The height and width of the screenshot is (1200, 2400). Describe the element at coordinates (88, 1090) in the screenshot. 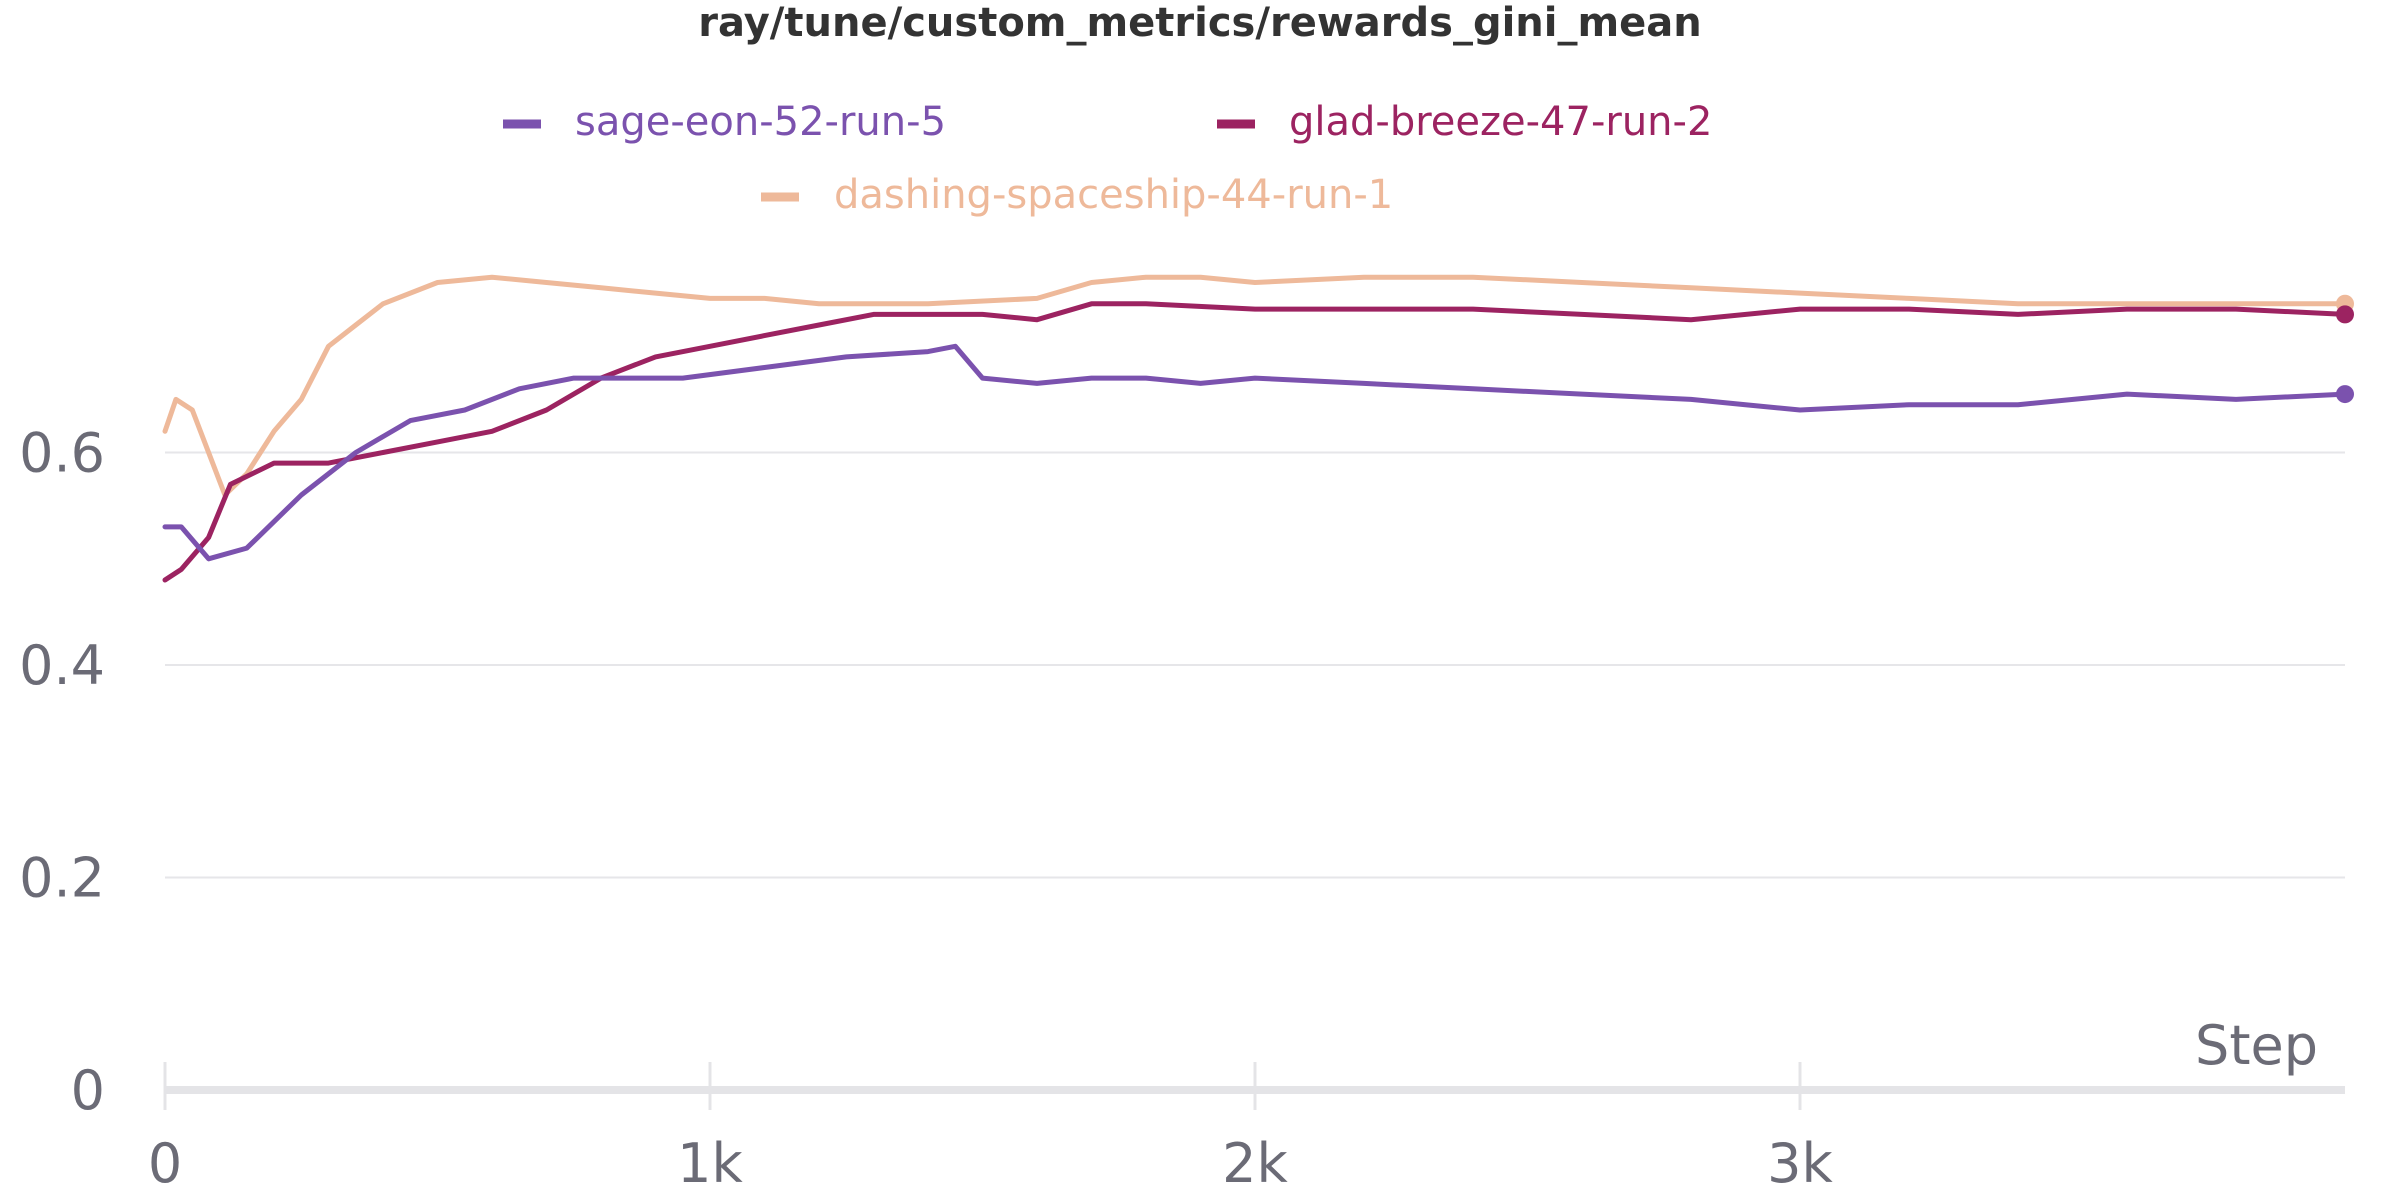

I see `y-tick-label: 0` at that location.